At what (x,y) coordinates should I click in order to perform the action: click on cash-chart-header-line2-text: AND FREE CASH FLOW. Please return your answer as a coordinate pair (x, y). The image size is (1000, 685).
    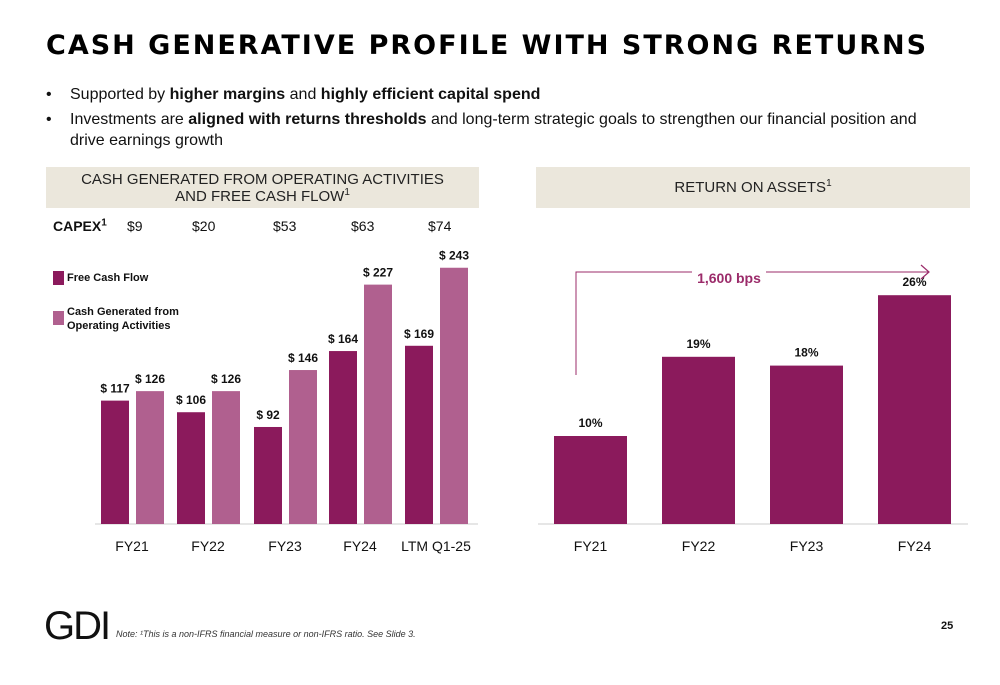
    Looking at the image, I should click on (260, 196).